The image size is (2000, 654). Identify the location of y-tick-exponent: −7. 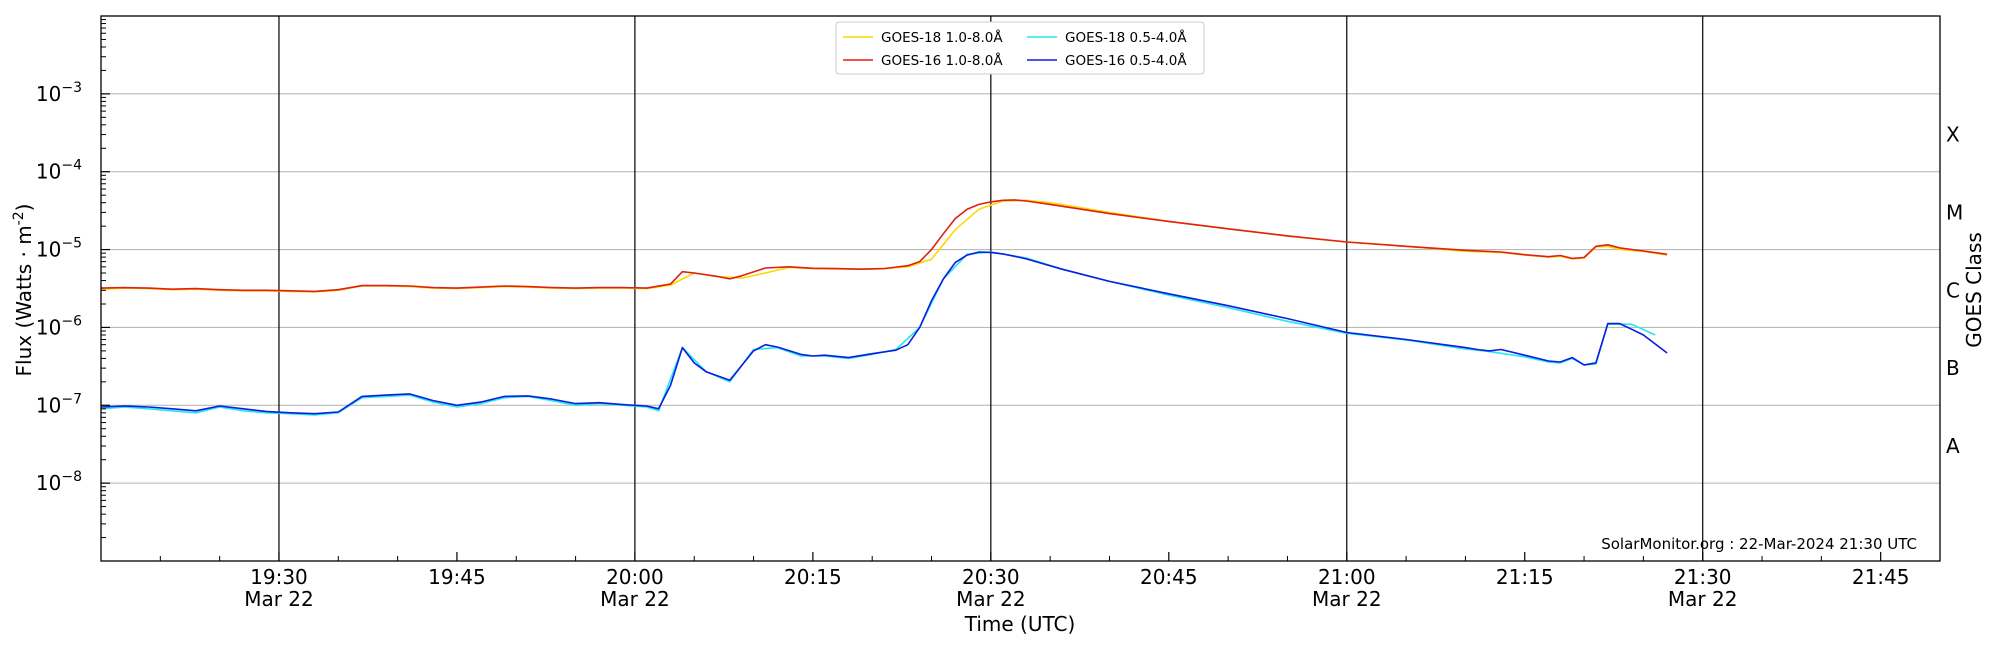
(71, 399).